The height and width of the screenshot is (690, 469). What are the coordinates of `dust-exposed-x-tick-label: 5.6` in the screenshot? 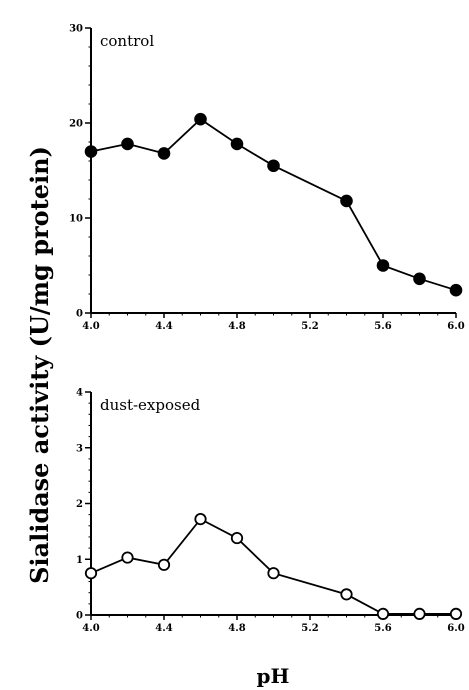 It's located at (382, 628).